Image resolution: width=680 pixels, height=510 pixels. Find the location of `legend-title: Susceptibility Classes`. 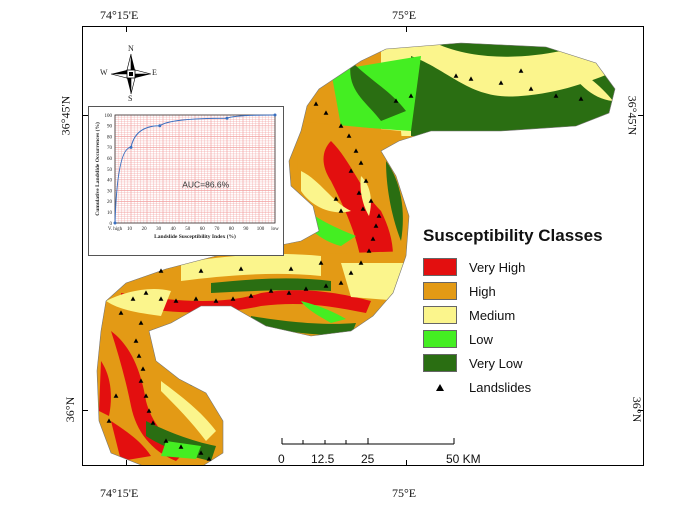

legend-title: Susceptibility Classes is located at coordinates (513, 235).